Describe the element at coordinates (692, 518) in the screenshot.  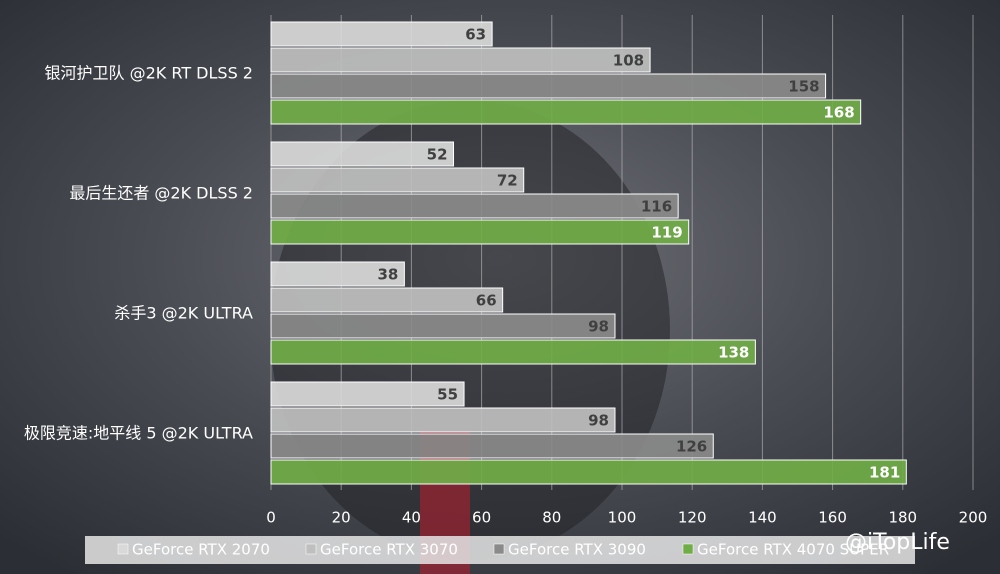
I see `x-tick-label: 120` at that location.